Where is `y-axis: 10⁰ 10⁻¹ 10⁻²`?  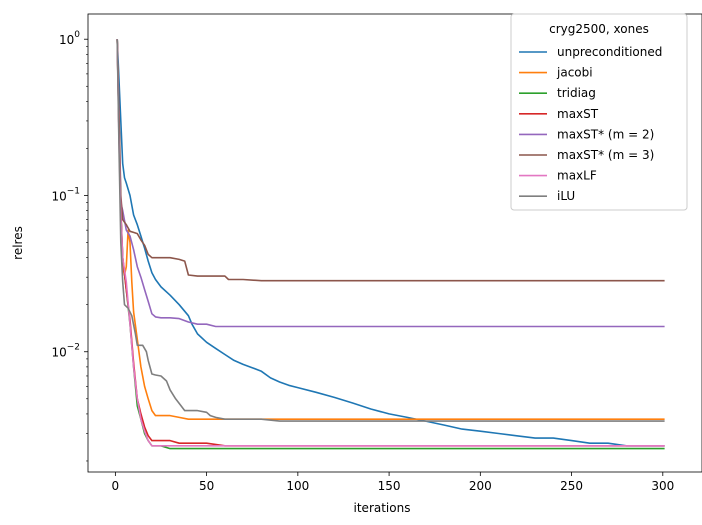 y-axis: 10⁰ 10⁻¹ 10⁻² is located at coordinates (69, 246).